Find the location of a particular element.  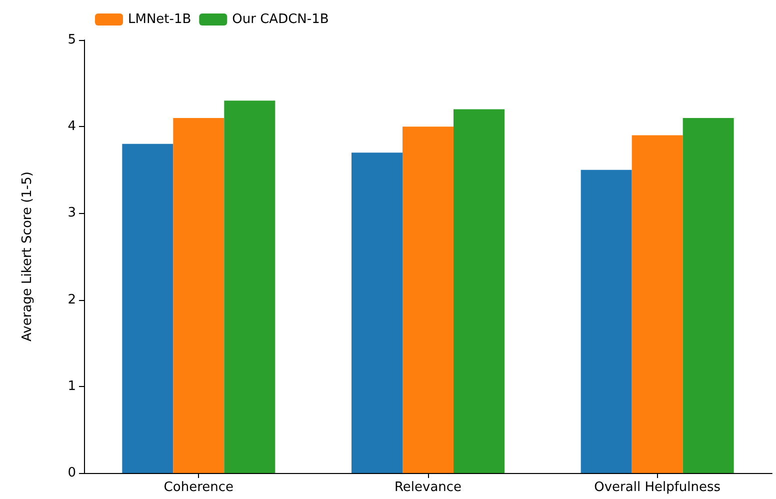

x-tick-label: Coherence is located at coordinates (199, 487).